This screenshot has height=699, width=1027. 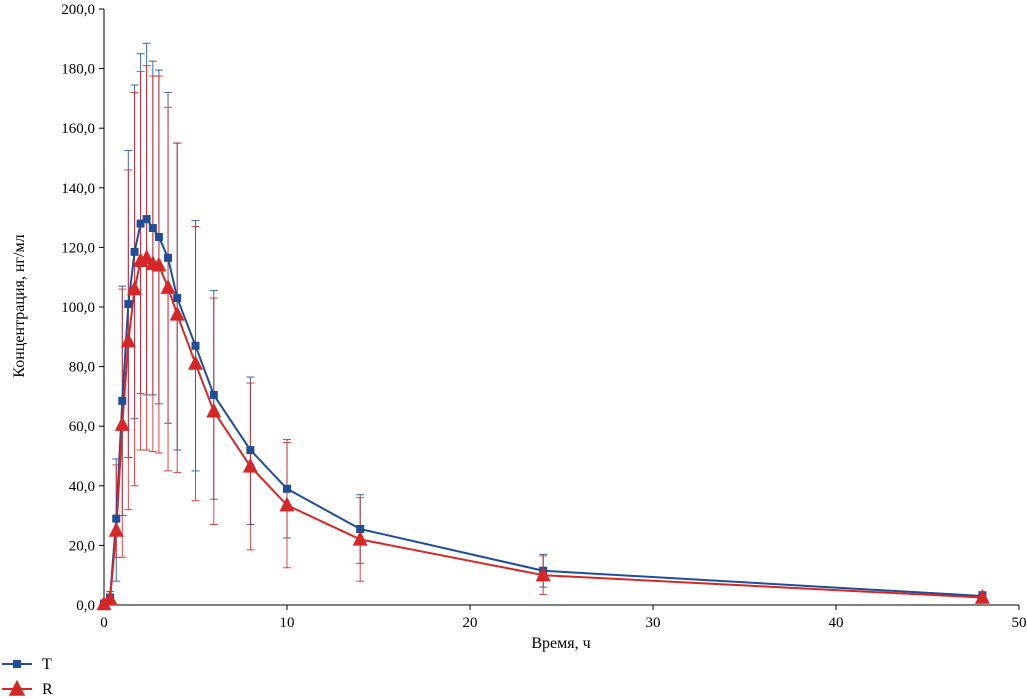 I want to click on legend-entry-r: R, so click(x=27, y=688).